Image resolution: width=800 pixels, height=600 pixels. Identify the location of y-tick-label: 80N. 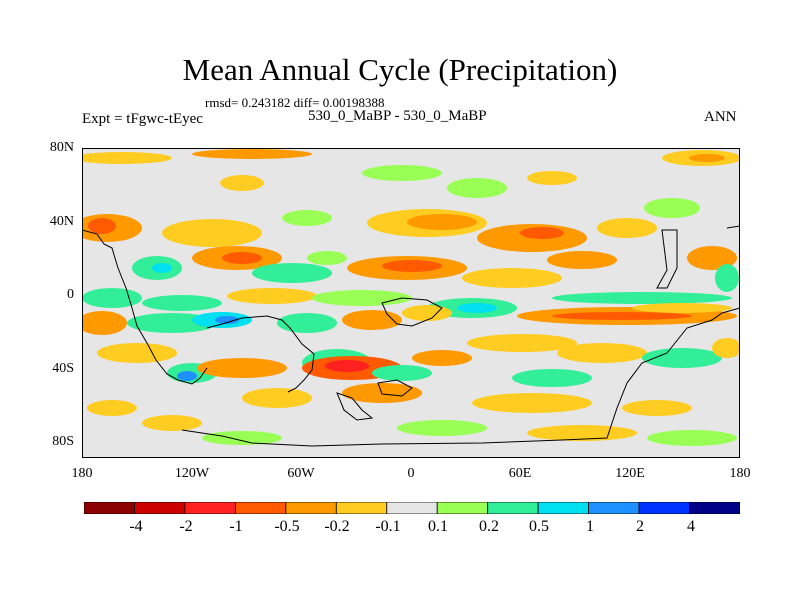
(61, 147).